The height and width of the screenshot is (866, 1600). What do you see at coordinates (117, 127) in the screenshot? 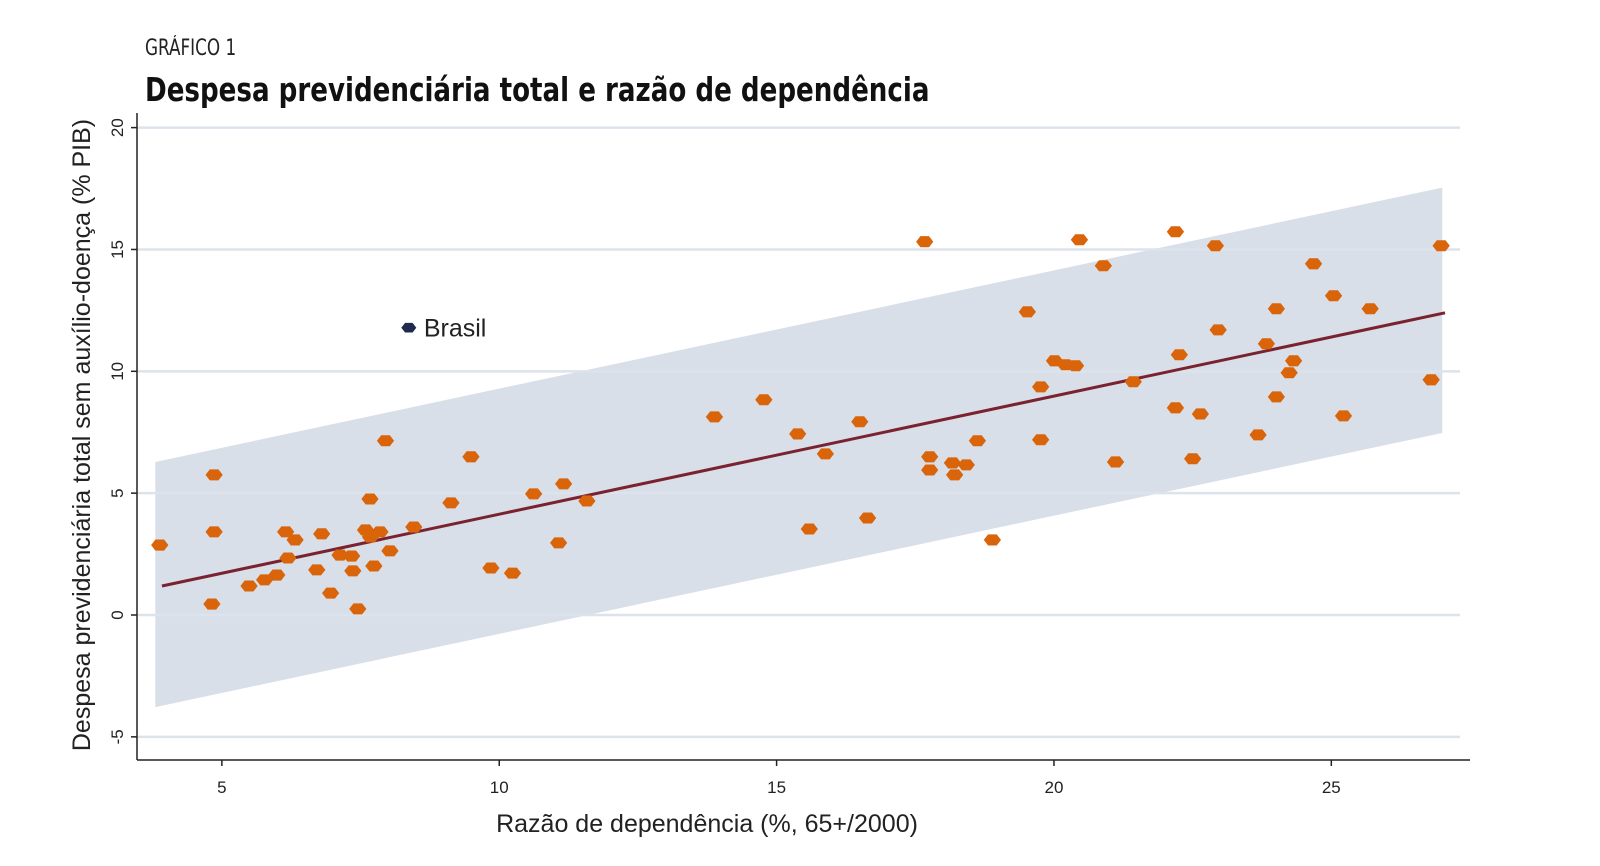
I see `y-tick-label: 20` at bounding box center [117, 127].